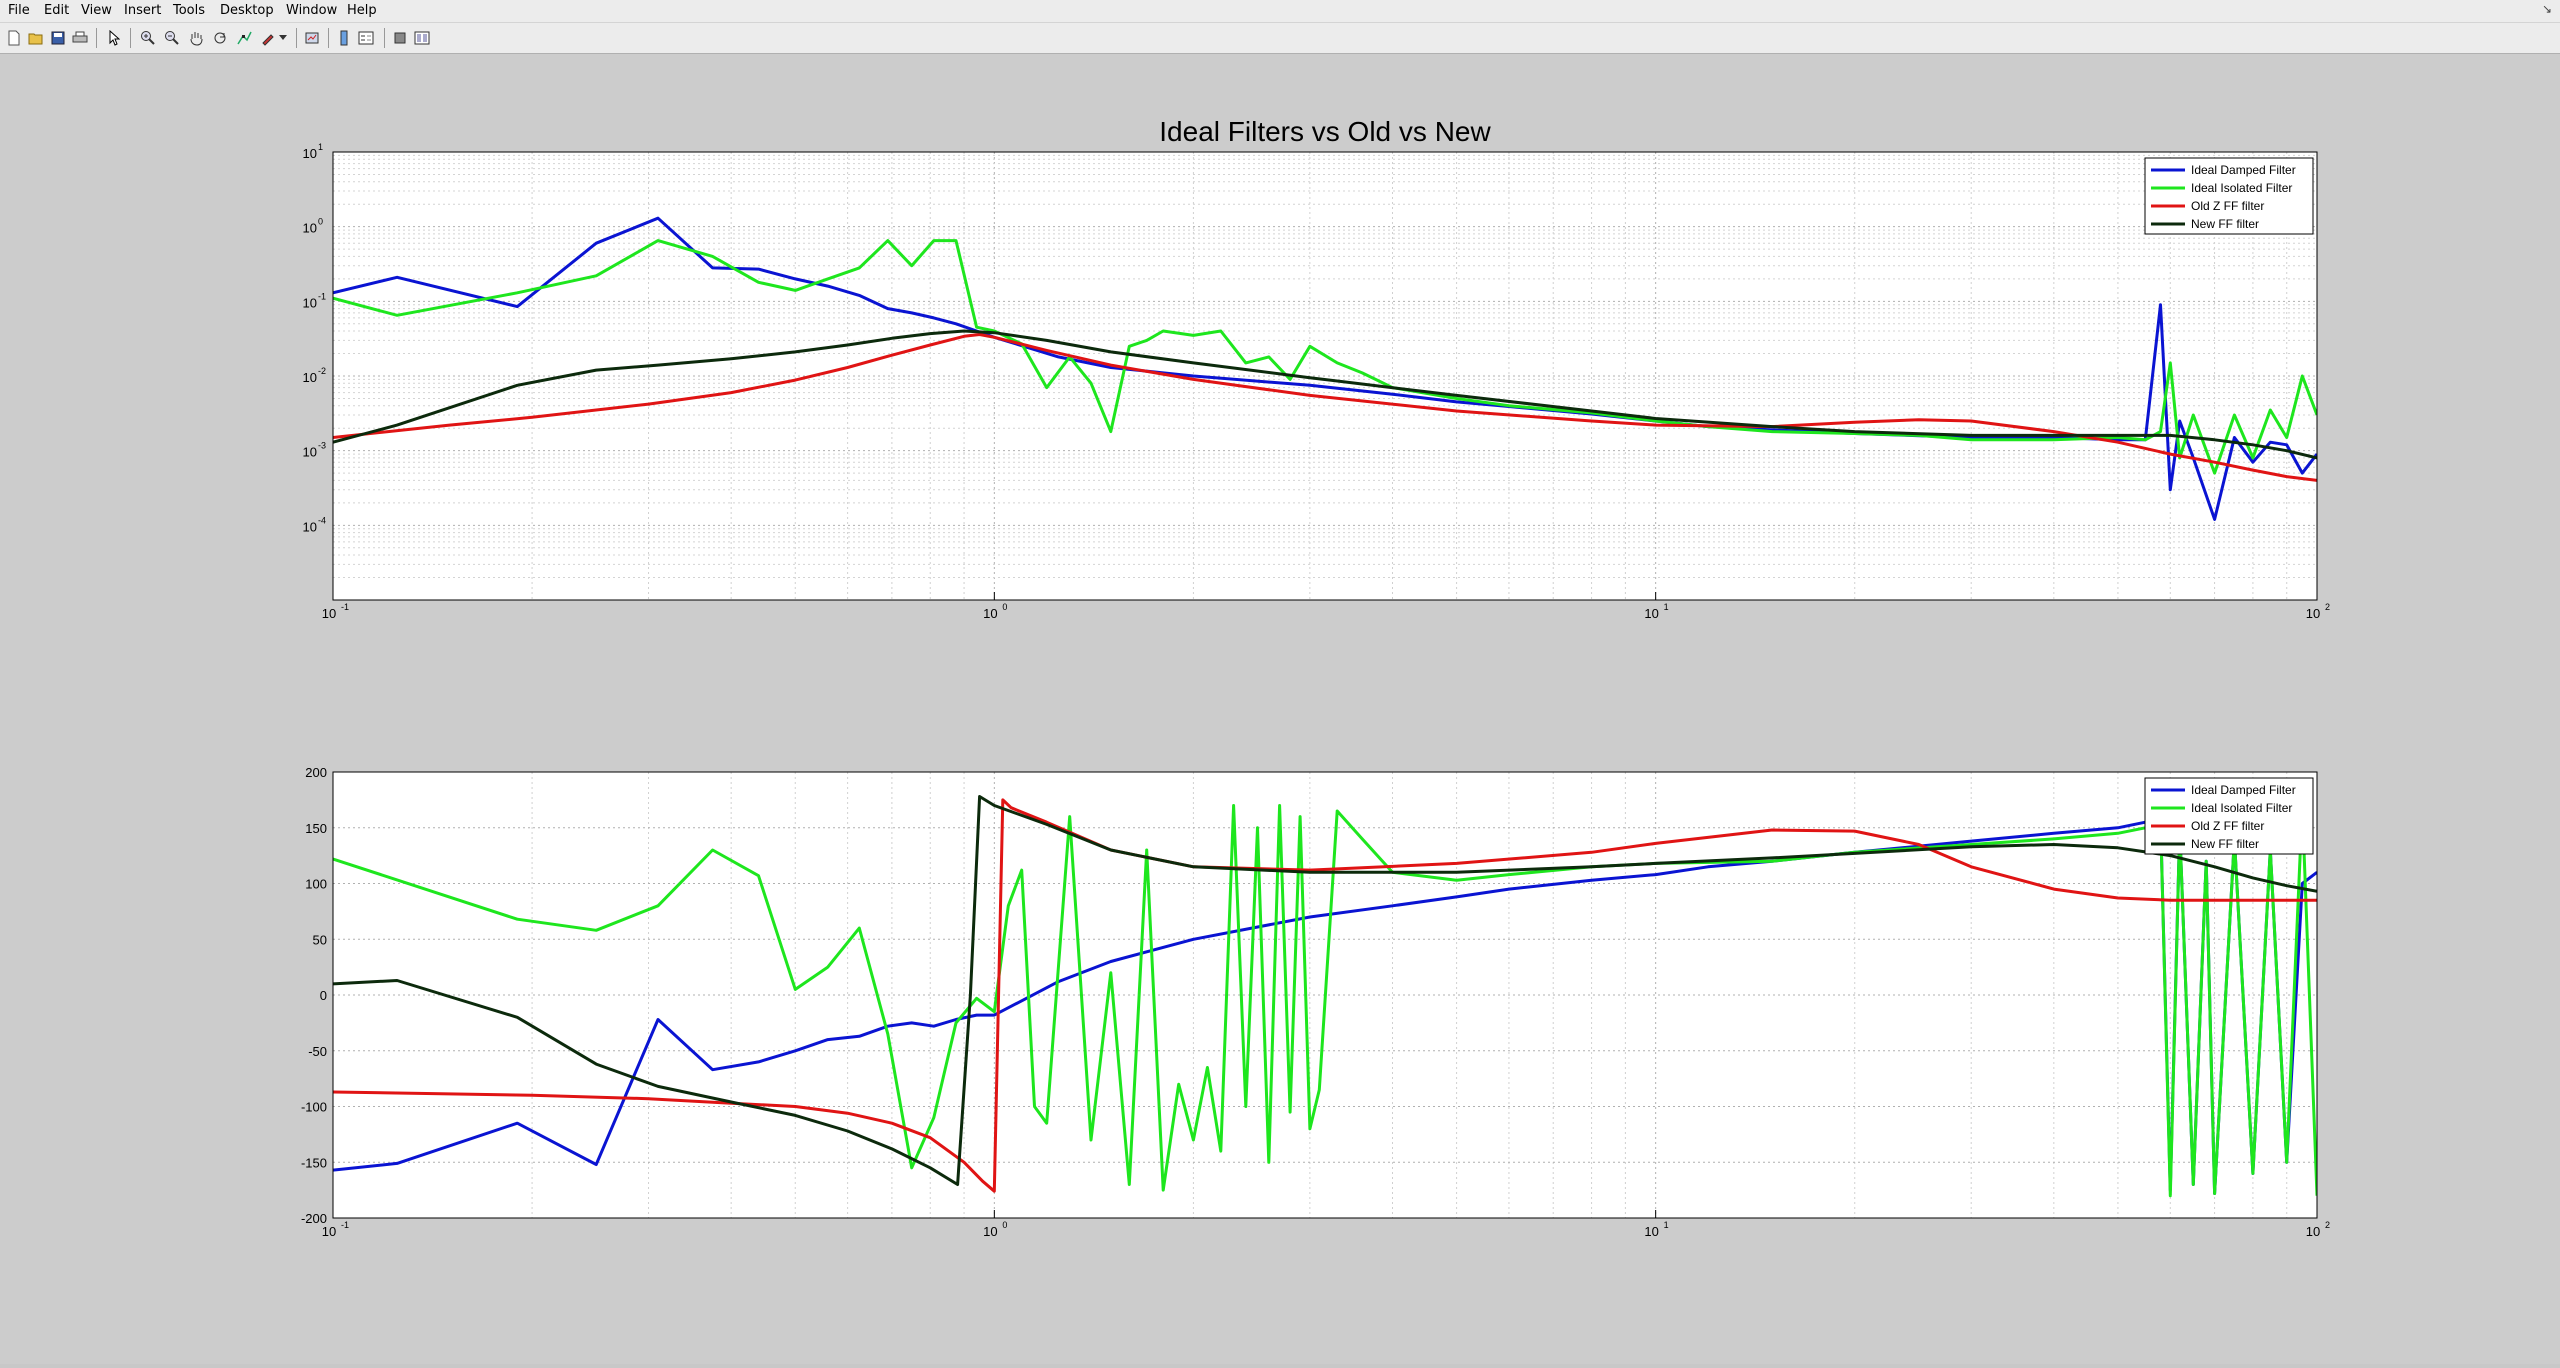 This screenshot has height=1368, width=2560. I want to click on undock-icon: ↘, so click(2546, 9).